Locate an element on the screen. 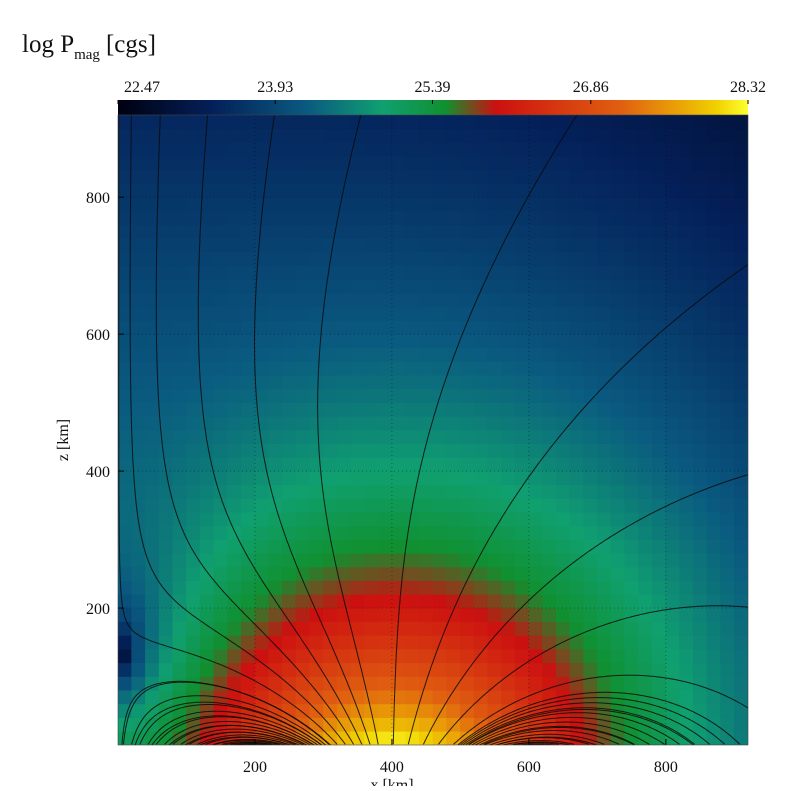 This screenshot has height=791, width=786. colorbar-tick-label: 23.93 is located at coordinates (275, 87).